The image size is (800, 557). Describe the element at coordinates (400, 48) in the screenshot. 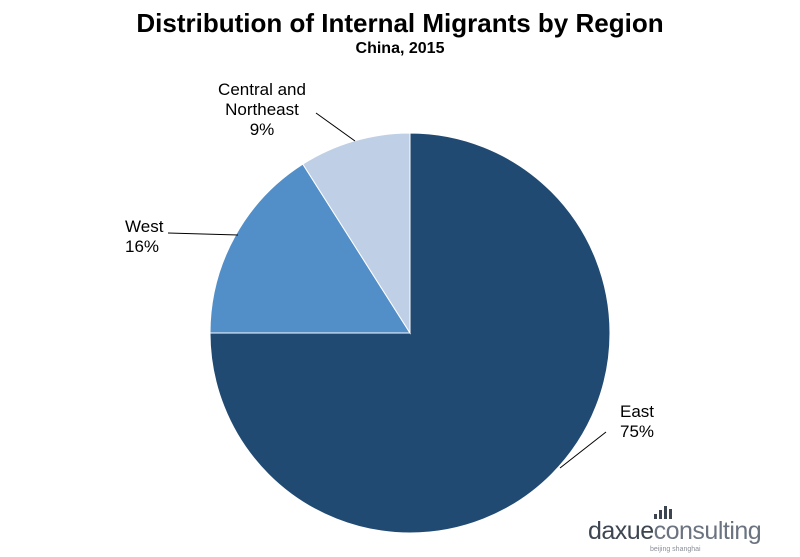

I see `chart-subtitle: China, 2015` at that location.